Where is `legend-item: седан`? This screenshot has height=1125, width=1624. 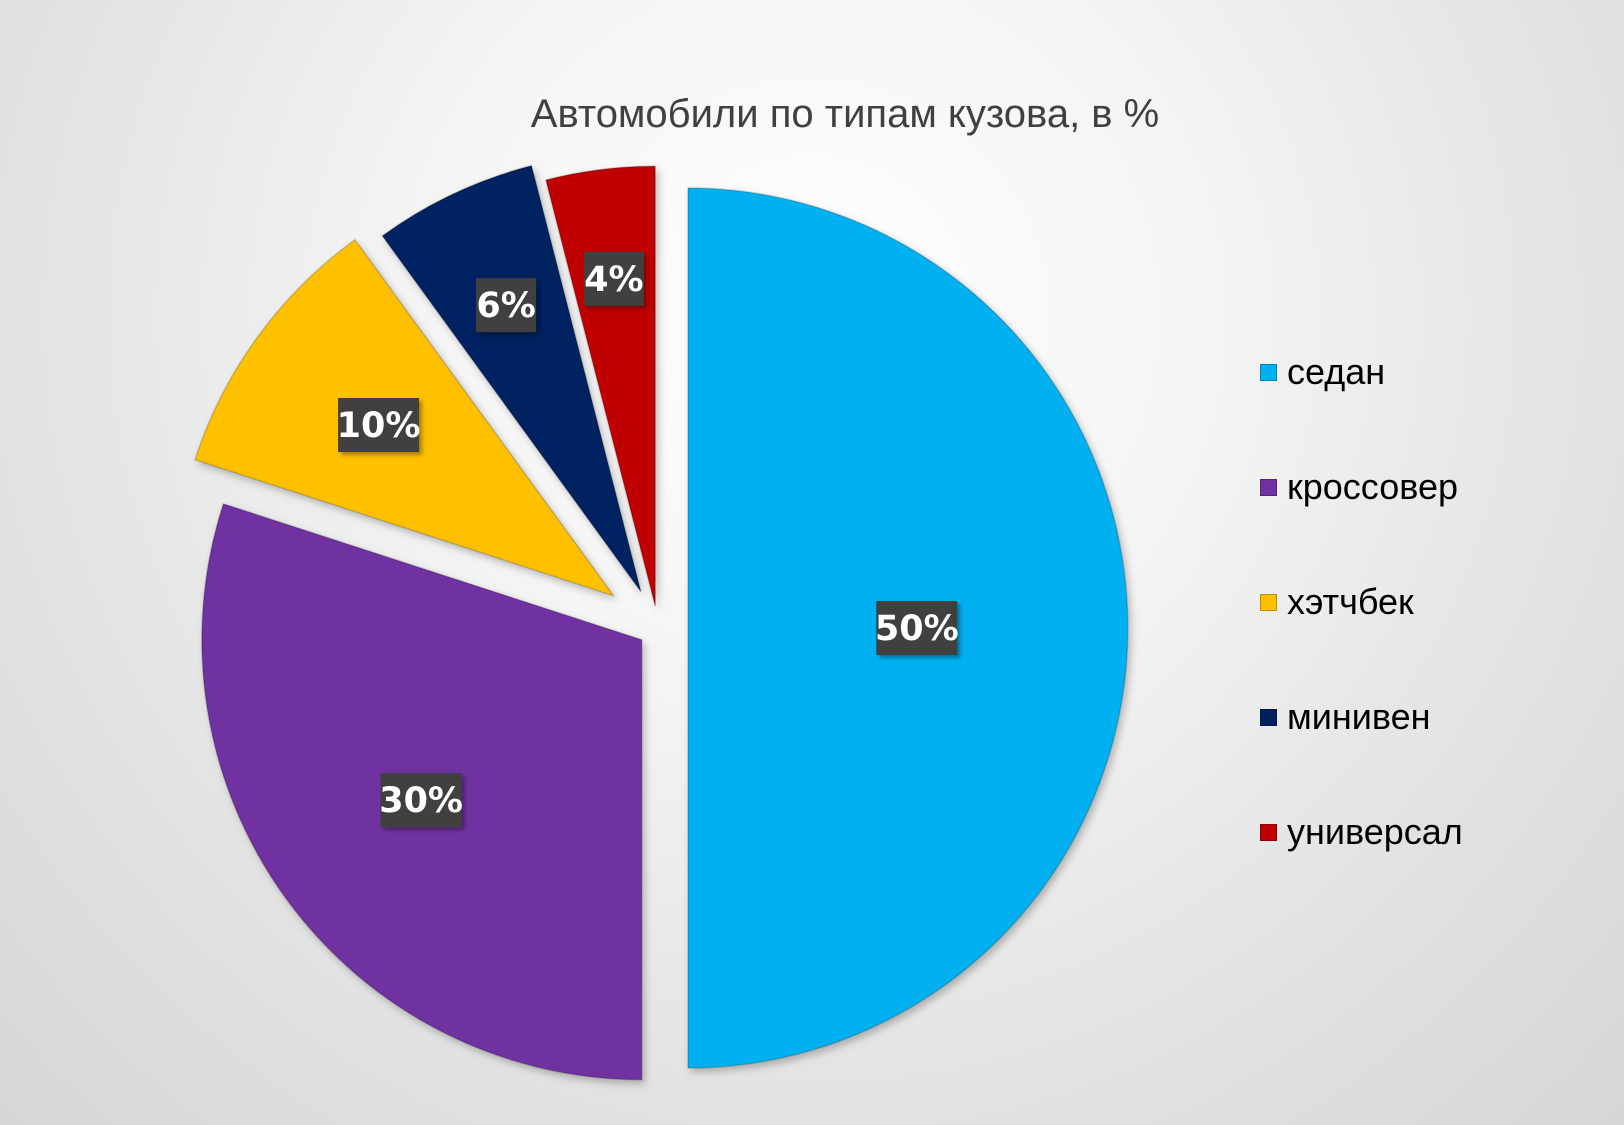 legend-item: седан is located at coordinates (1322, 372).